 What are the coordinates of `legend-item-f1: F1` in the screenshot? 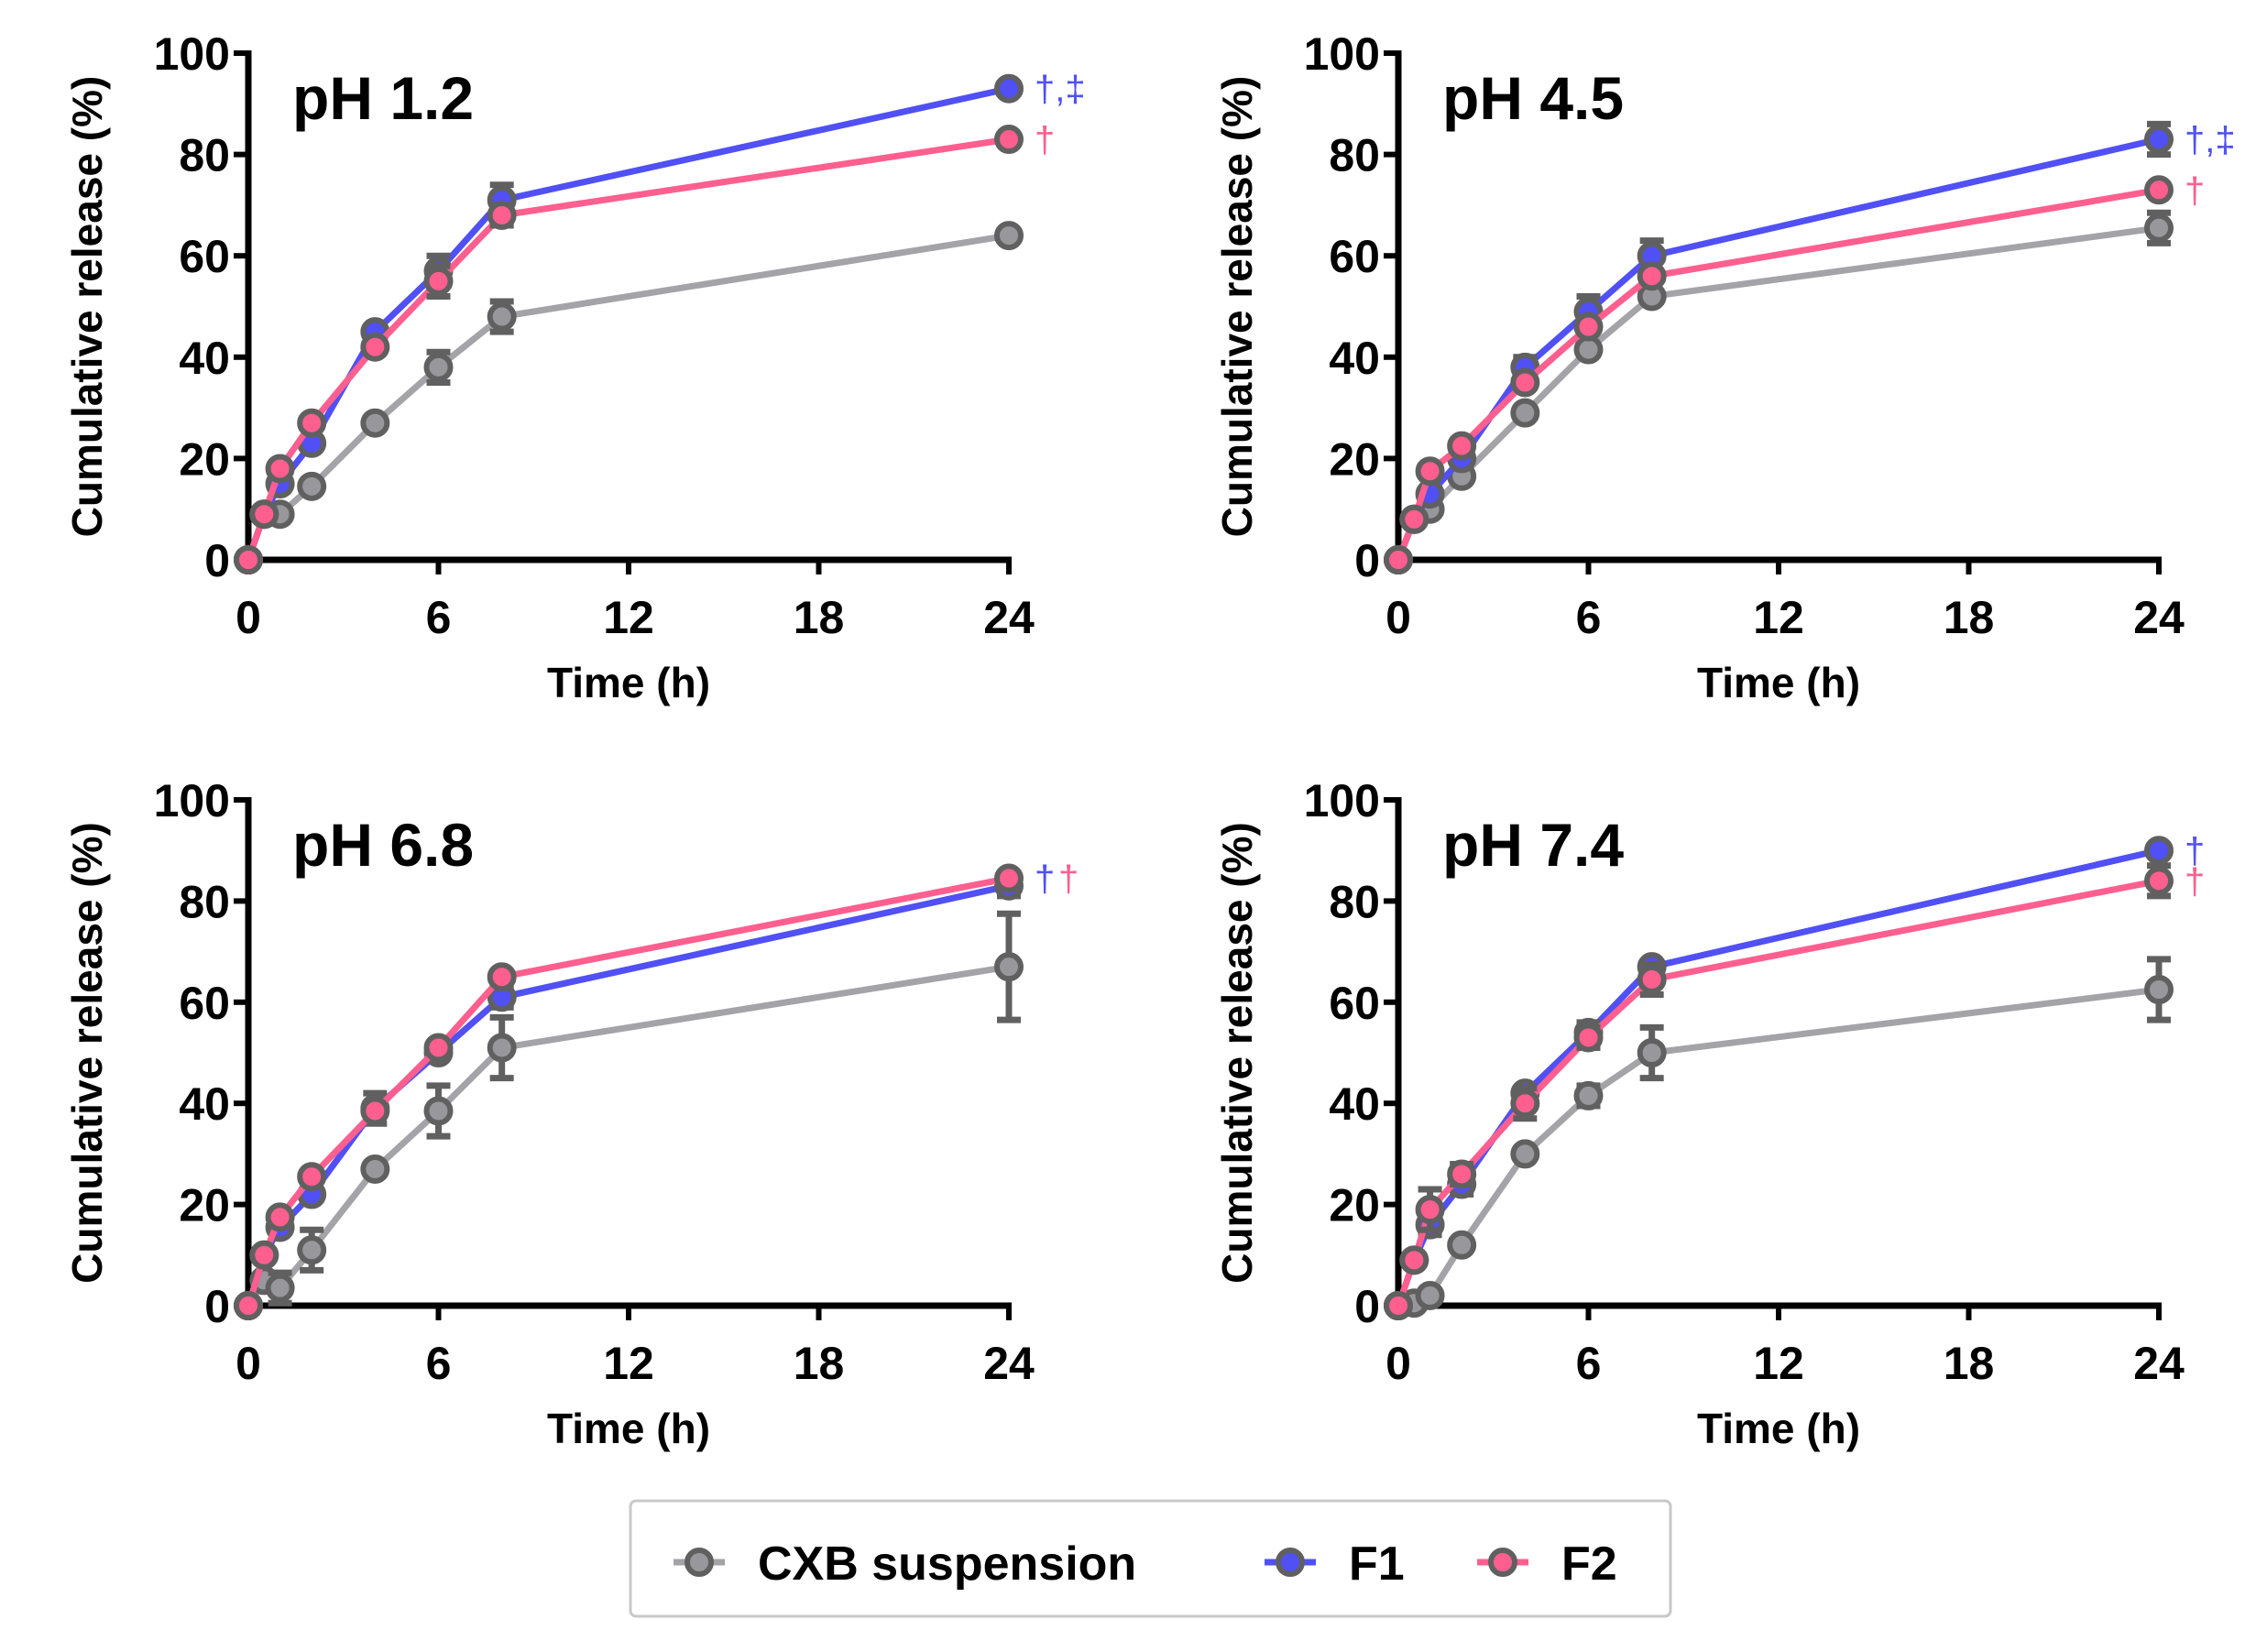 It's located at (1335, 1564).